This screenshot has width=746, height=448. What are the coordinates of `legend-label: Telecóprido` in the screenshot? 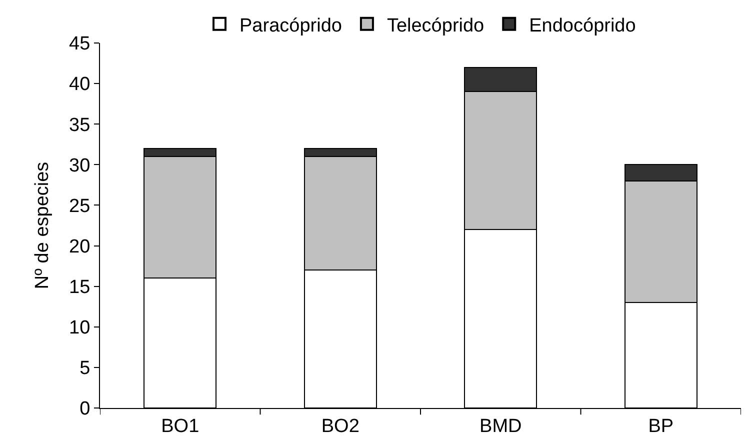 It's located at (435, 25).